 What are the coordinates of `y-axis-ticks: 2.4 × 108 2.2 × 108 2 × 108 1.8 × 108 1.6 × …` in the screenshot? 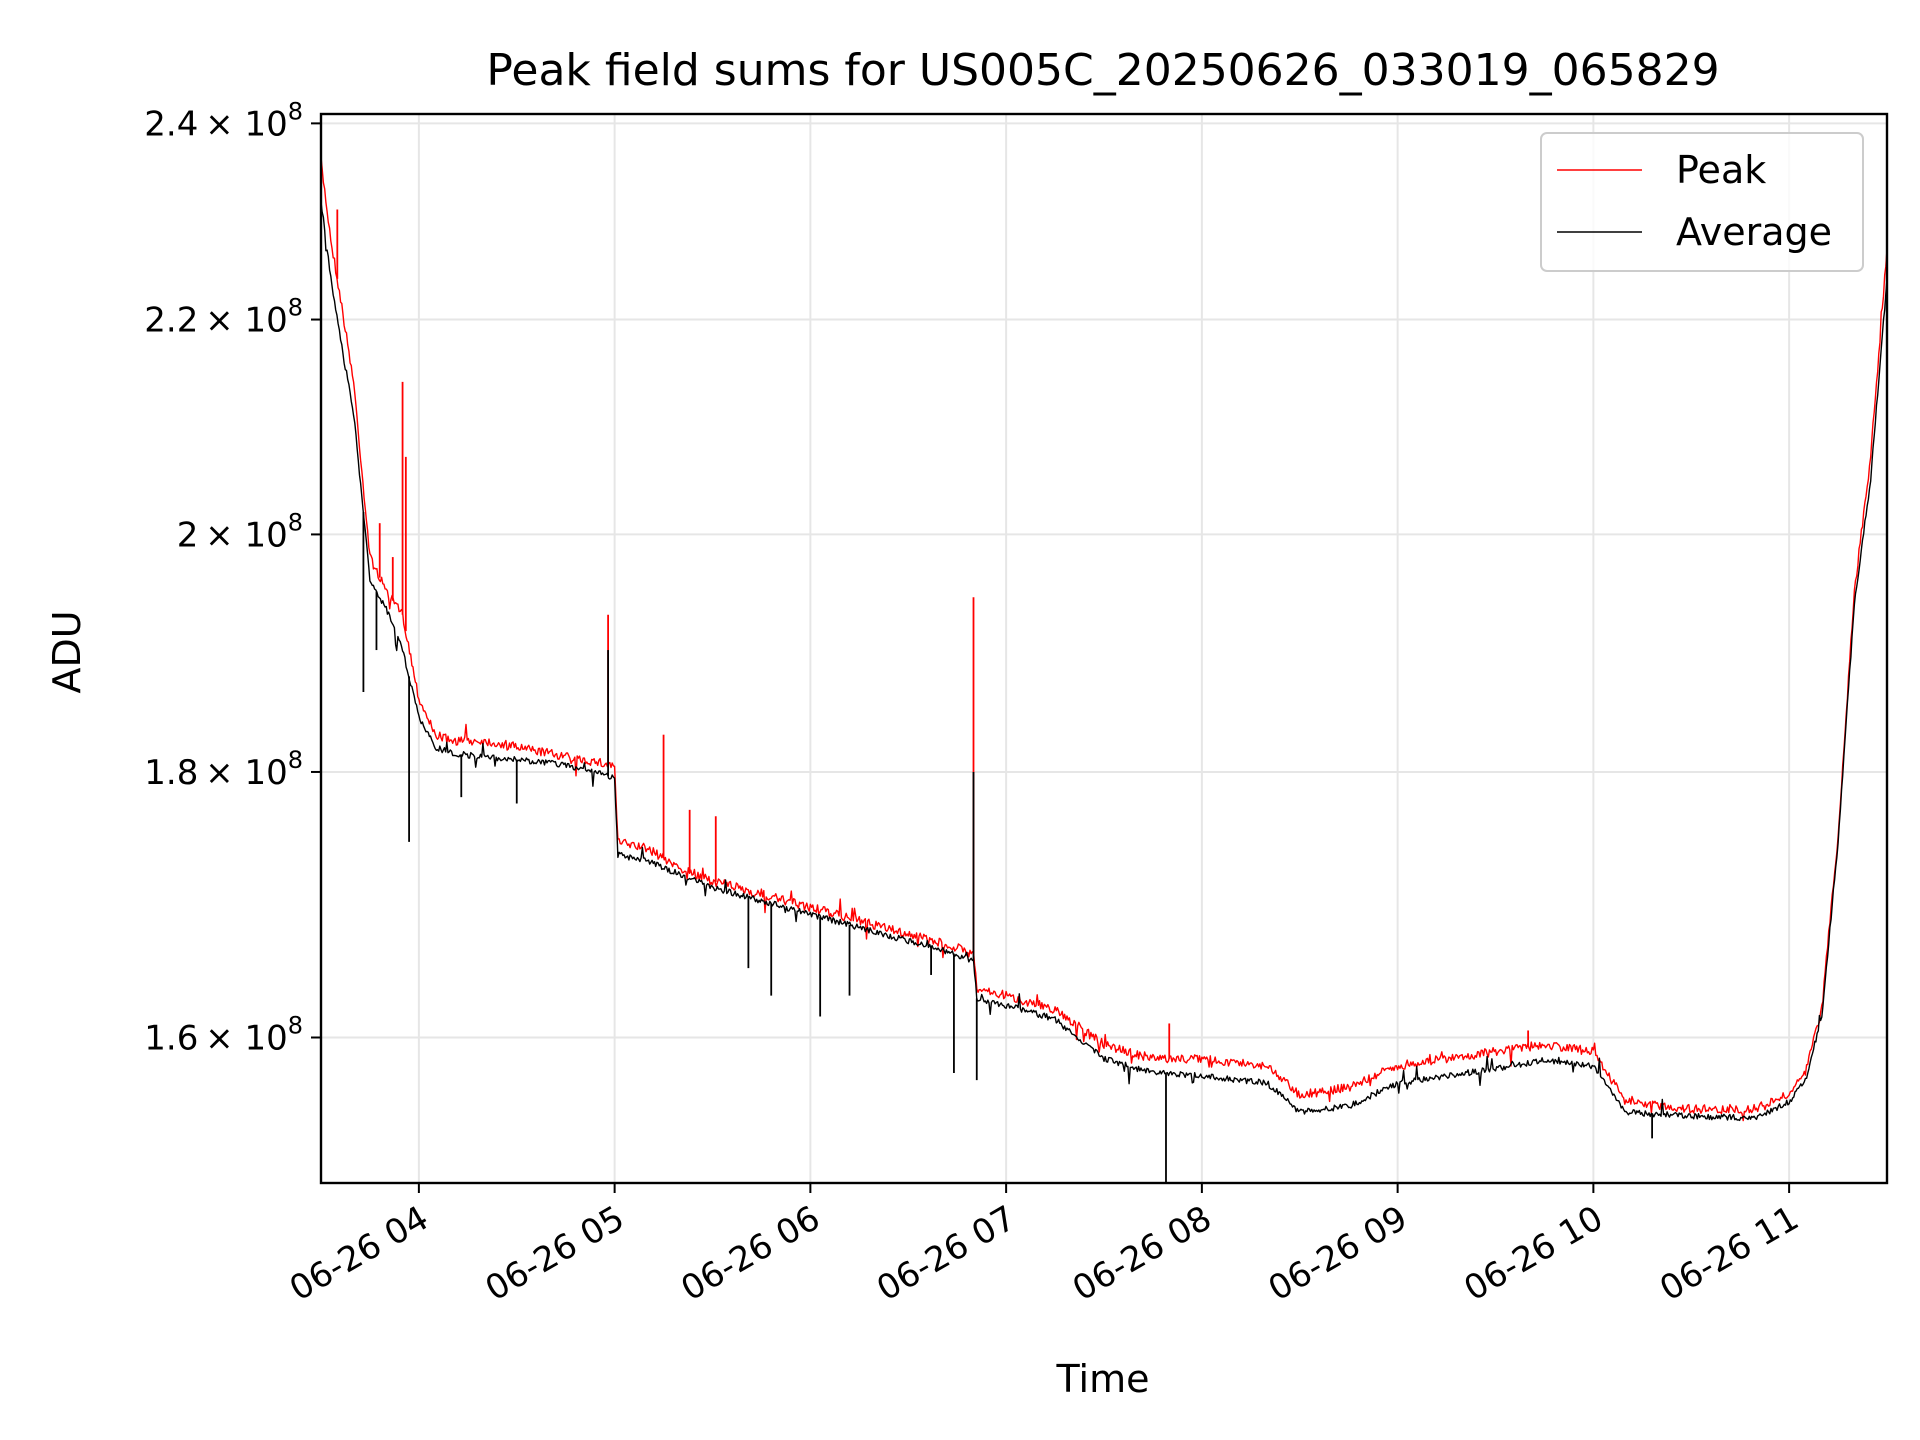 It's located at (232, 577).